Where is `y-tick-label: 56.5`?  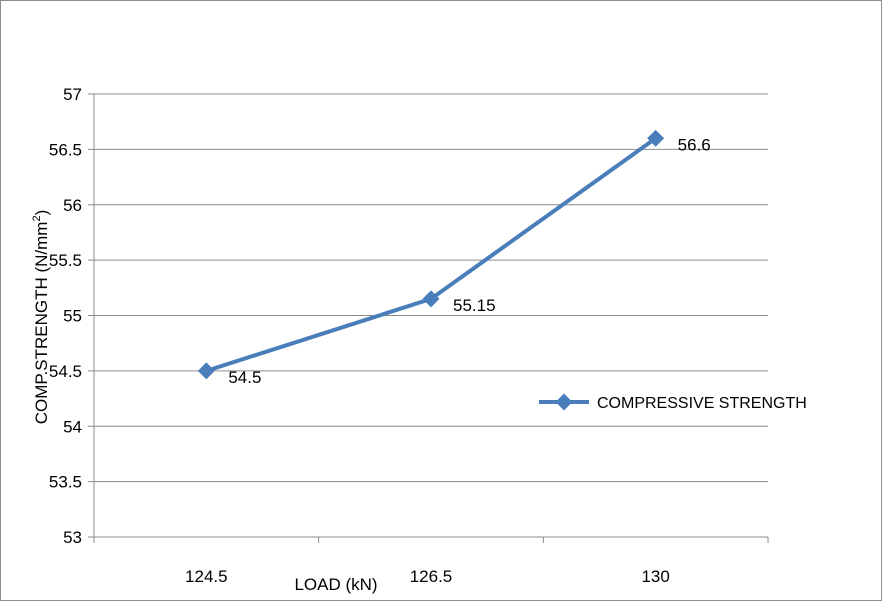 y-tick-label: 56.5 is located at coordinates (65, 149).